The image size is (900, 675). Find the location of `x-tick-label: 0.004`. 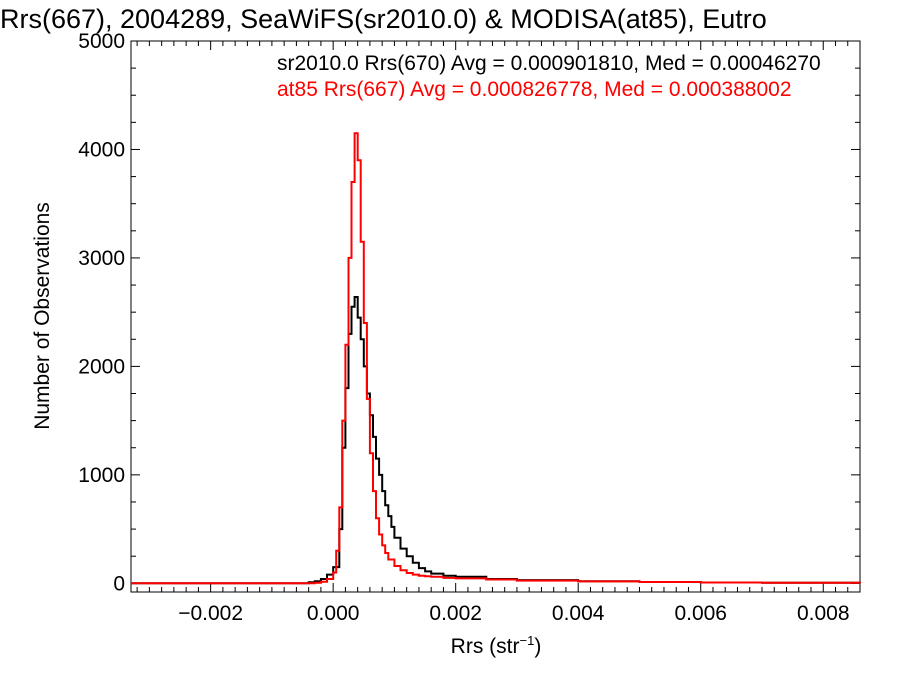

x-tick-label: 0.004 is located at coordinates (578, 613).